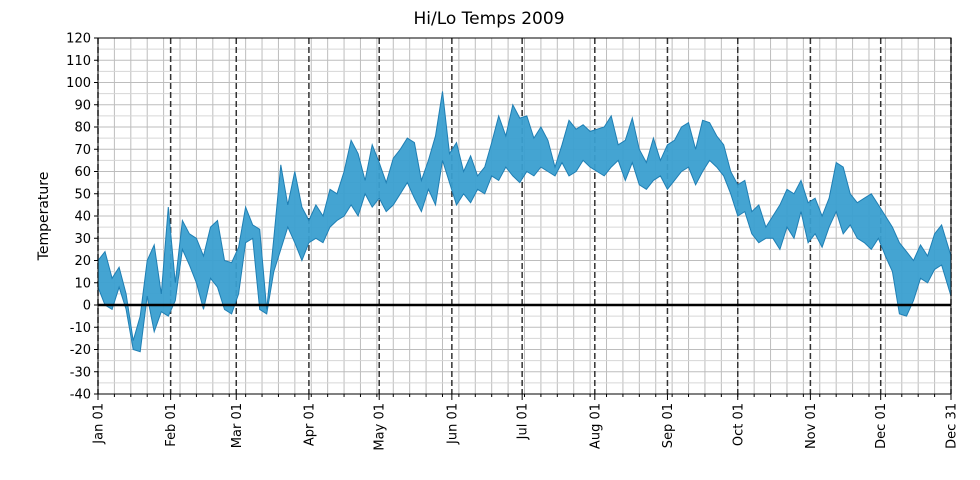 The image size is (980, 480). Describe the element at coordinates (668, 425) in the screenshot. I see `x-tick-label: Sep 01` at that location.